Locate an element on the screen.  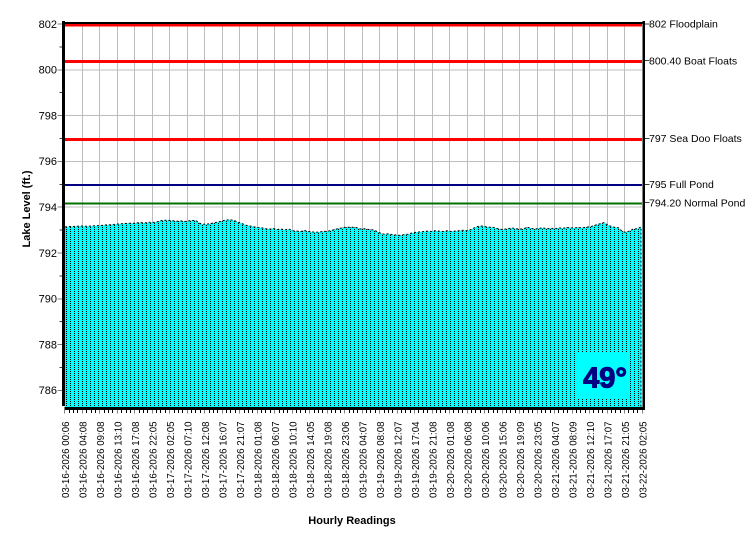
svg-text: 03-17-2026 07:10 is located at coordinates (189, 459).